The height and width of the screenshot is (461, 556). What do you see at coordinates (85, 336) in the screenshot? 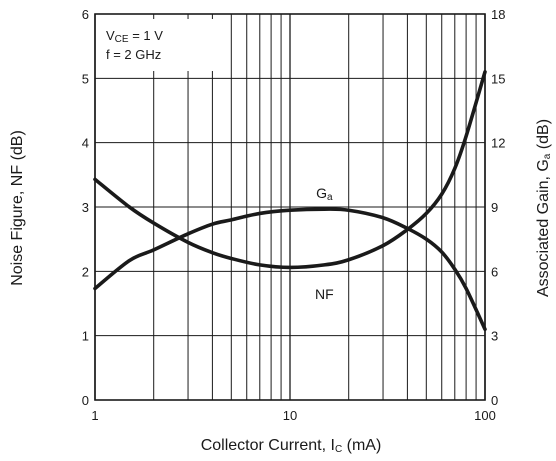
I see `y-left-tick-label: 1` at bounding box center [85, 336].